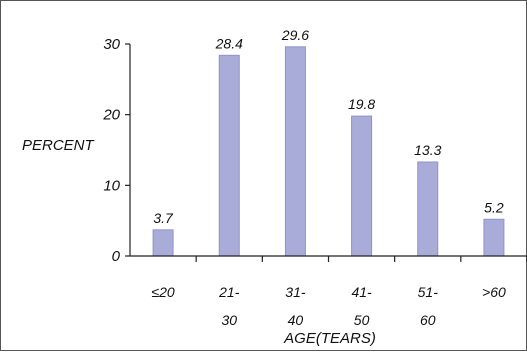 The height and width of the screenshot is (356, 527). Describe the element at coordinates (111, 44) in the screenshot. I see `y-tick-label: 30` at that location.